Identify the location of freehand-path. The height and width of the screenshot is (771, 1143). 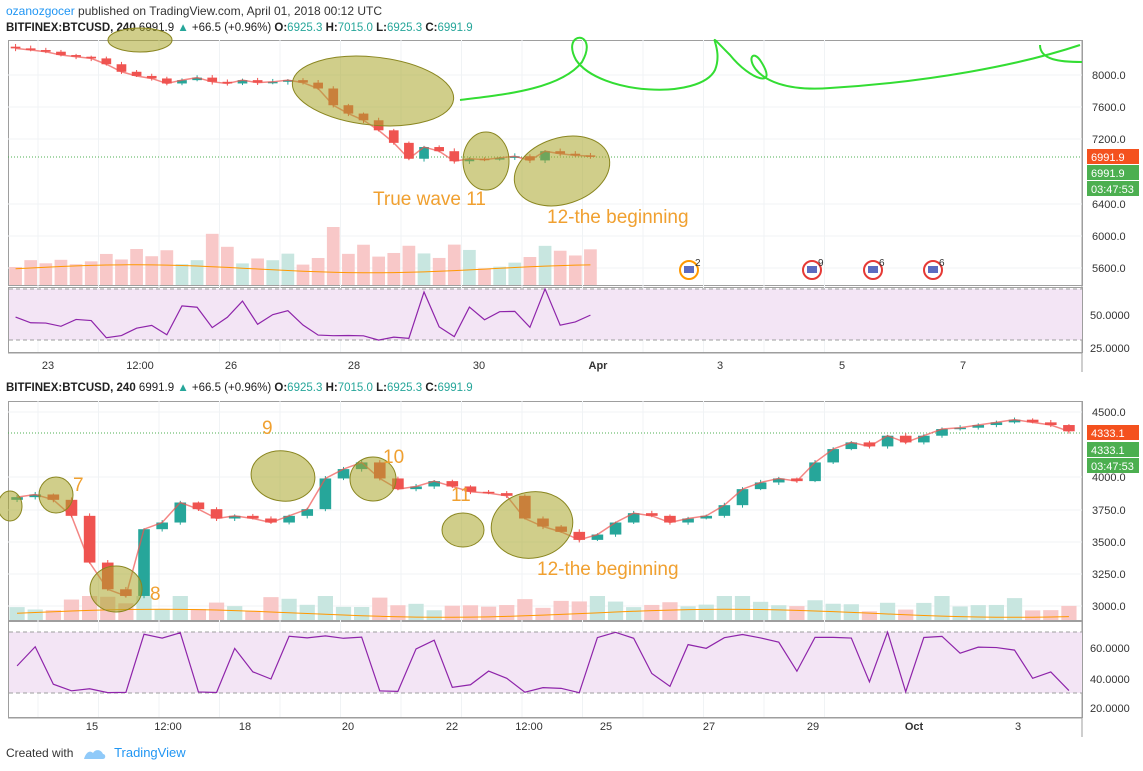
(771, 68).